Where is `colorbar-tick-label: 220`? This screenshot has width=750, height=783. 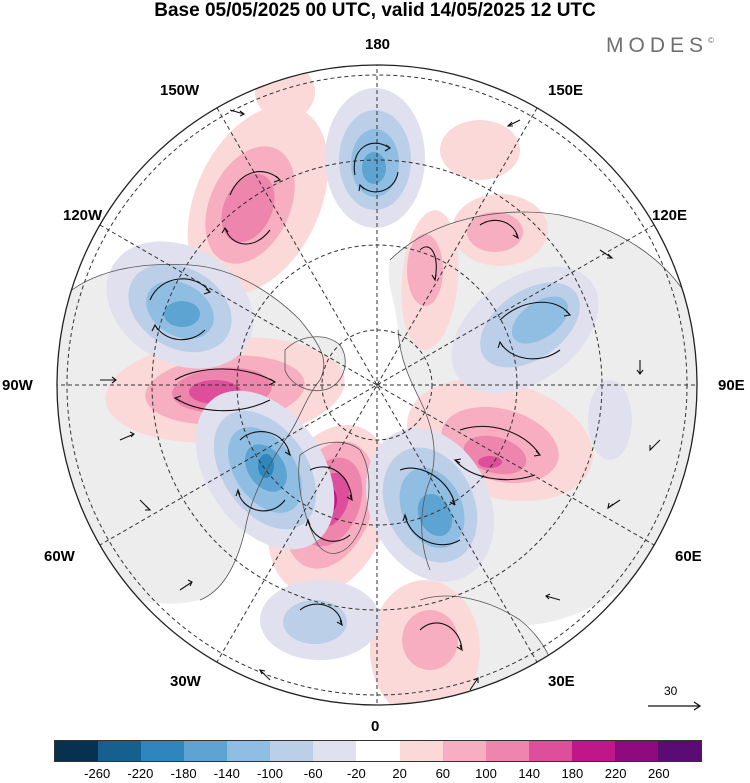
colorbar-tick-label: 220 is located at coordinates (615, 773).